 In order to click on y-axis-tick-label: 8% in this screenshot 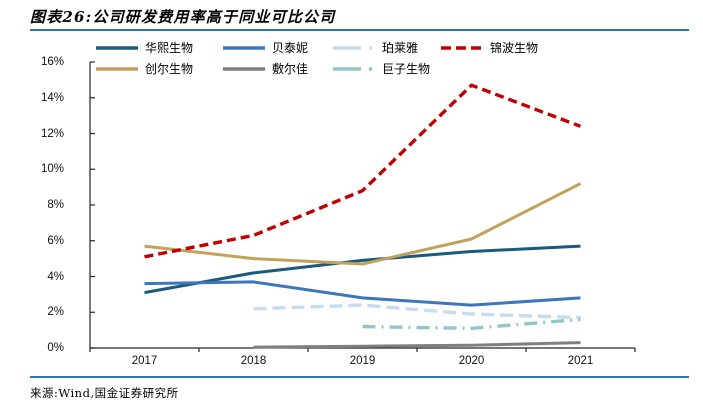, I will do `click(55, 205)`.